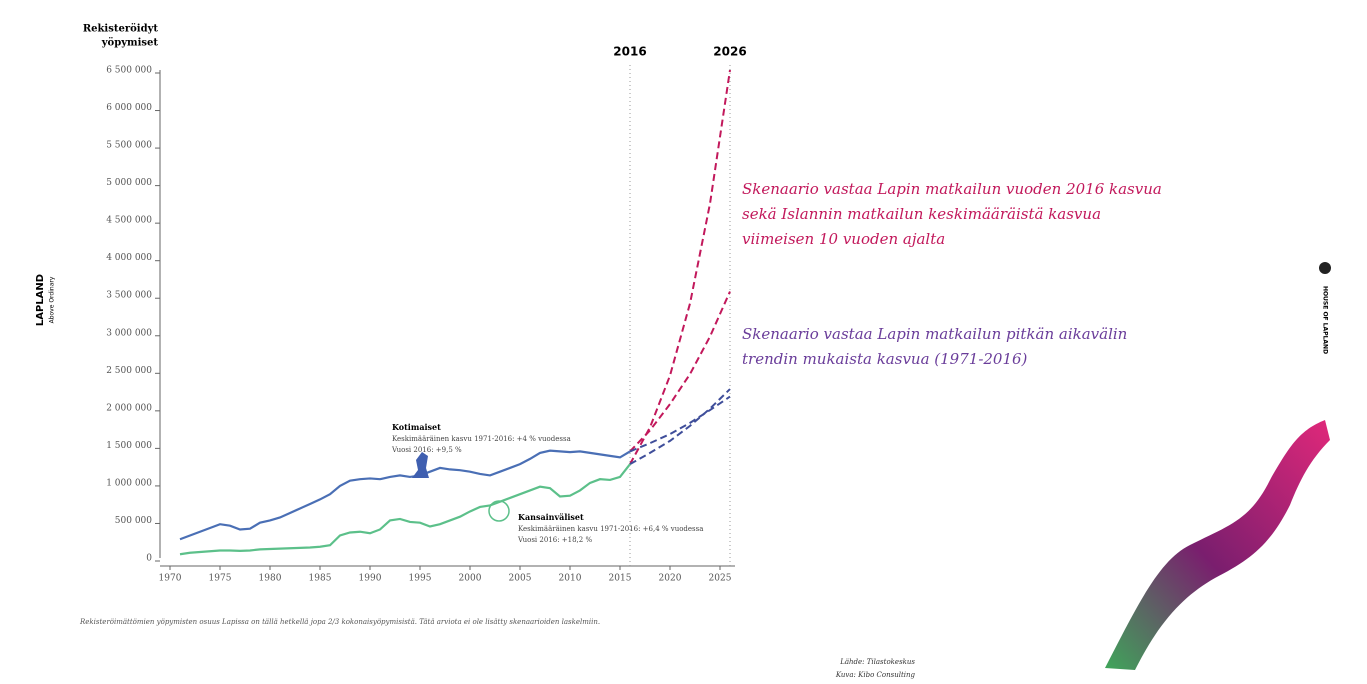 This screenshot has width=1367, height=684. What do you see at coordinates (720, 579) in the screenshot?
I see `x-tick-label: 2025` at bounding box center [720, 579].